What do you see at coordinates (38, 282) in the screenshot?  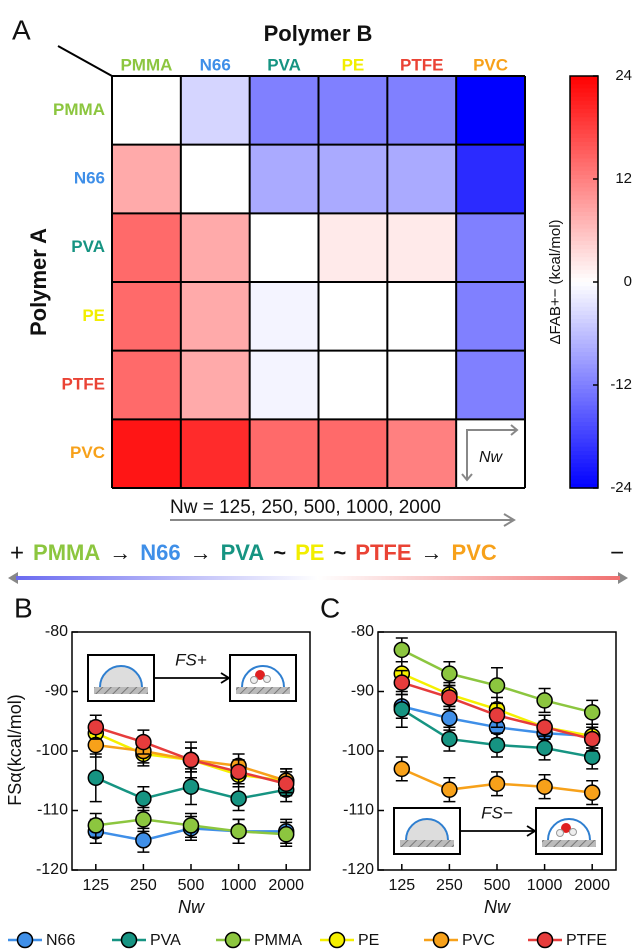 I see `y-title: Polymer A` at bounding box center [38, 282].